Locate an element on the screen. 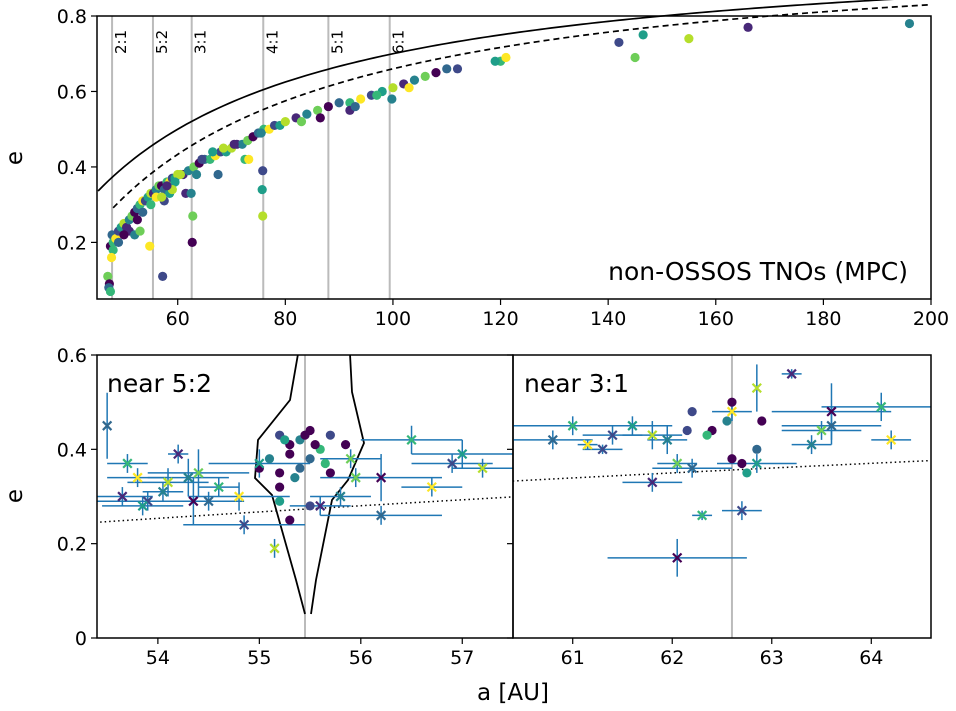 Image resolution: width=956 pixels, height=711 pixels. x-tick-label: 55 is located at coordinates (259, 658).